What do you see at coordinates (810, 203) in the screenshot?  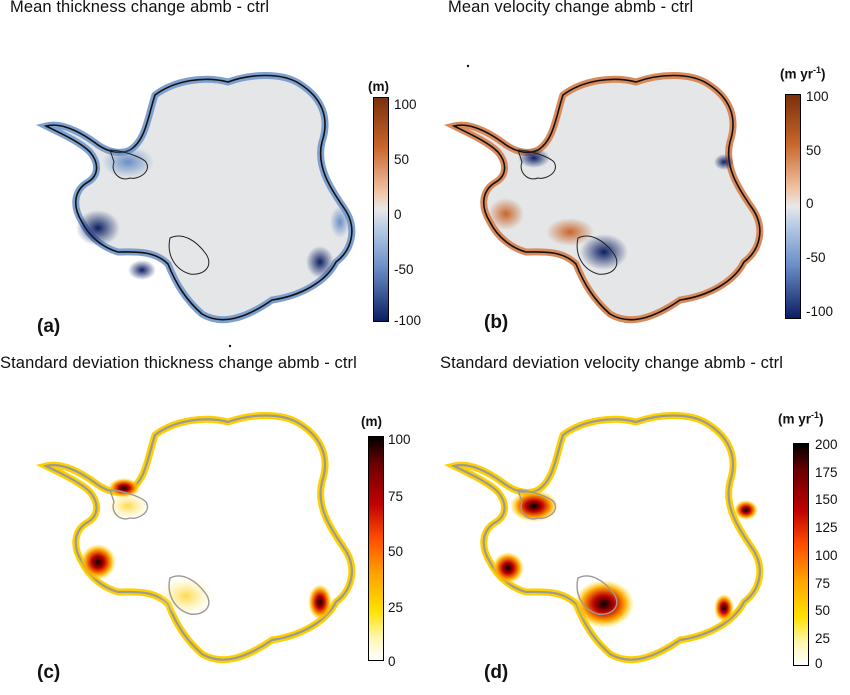 I see `panel-b-tick: 0` at bounding box center [810, 203].